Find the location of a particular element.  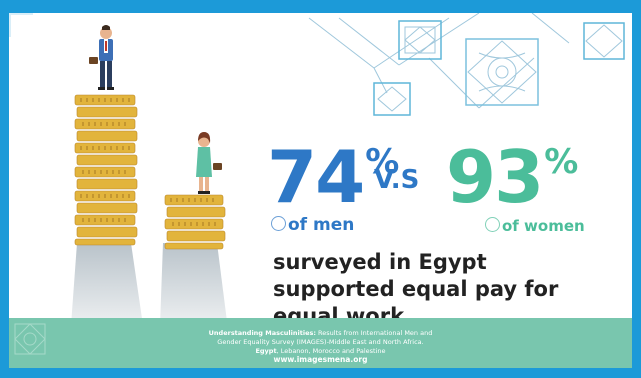

coin-stack-women is located at coordinates (195, 222).